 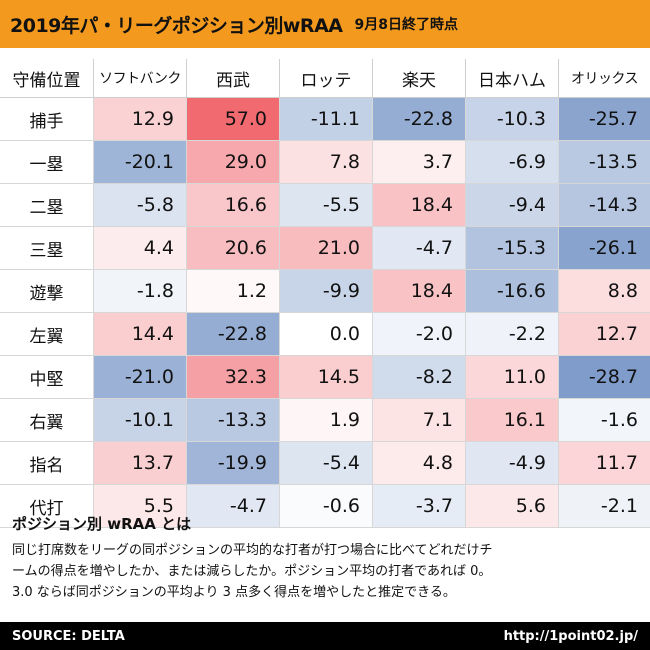 I want to click on wraa-cell: 14.5, so click(x=325, y=377).